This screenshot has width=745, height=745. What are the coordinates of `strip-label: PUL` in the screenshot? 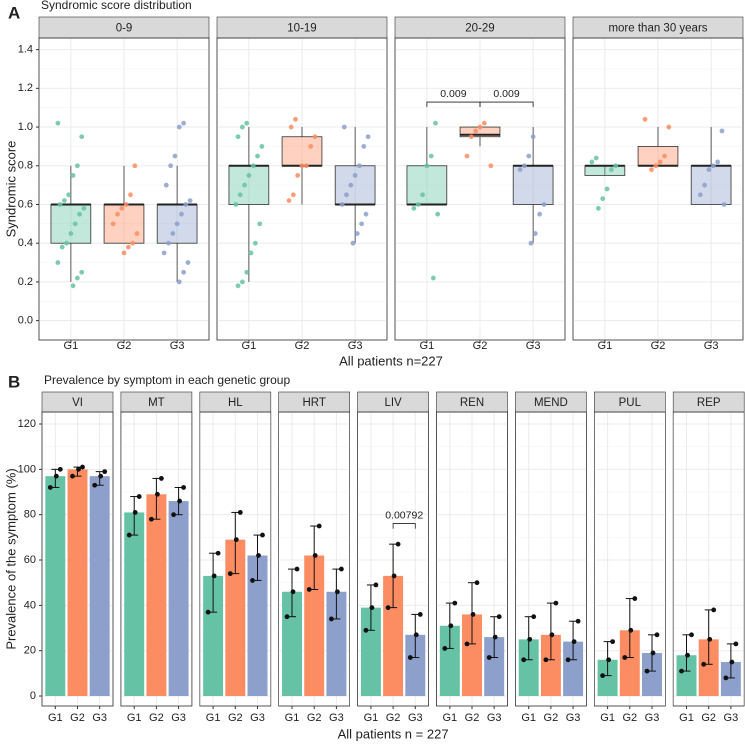 It's located at (630, 403).